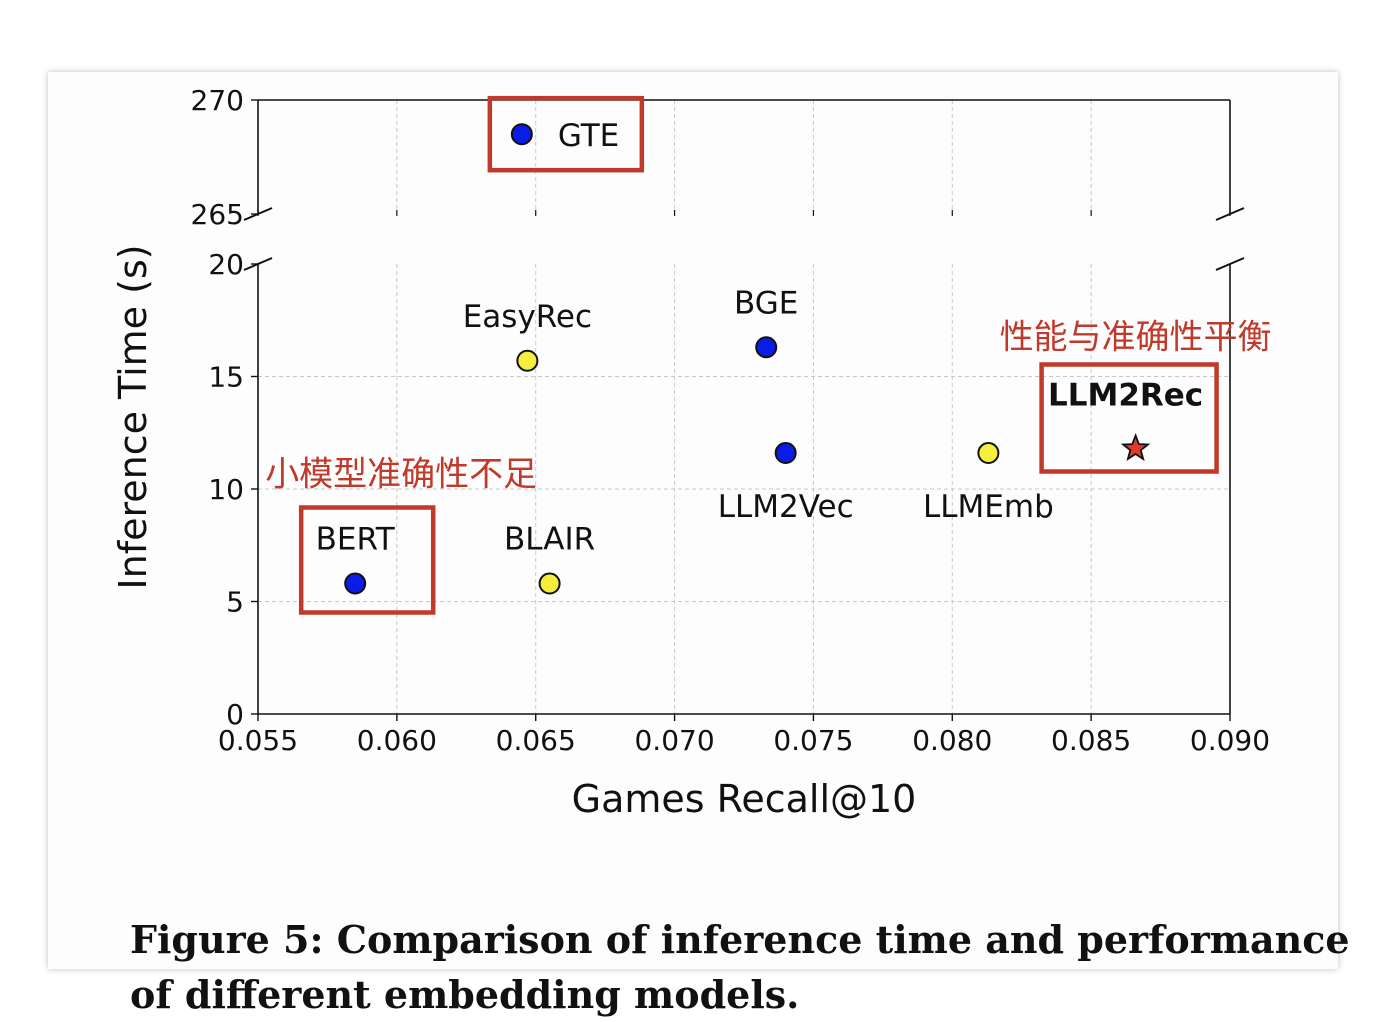 This screenshot has height=1022, width=1392. What do you see at coordinates (1136, 338) in the screenshot?
I see `annotation-llm2rec: 性能与准确性平衡` at bounding box center [1136, 338].